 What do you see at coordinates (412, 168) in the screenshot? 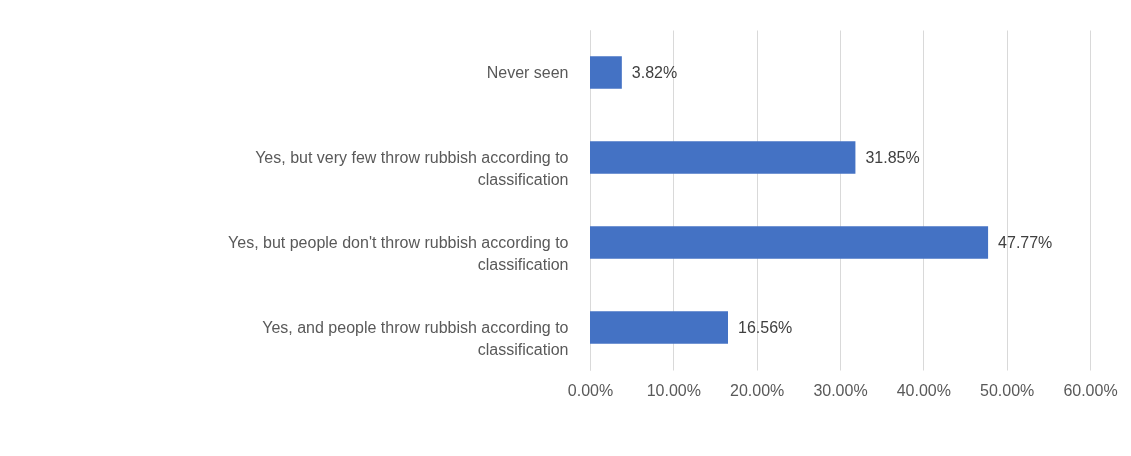
I see `y-tick-label: Yes, but very few throw rubbish according to classification` at bounding box center [412, 168].